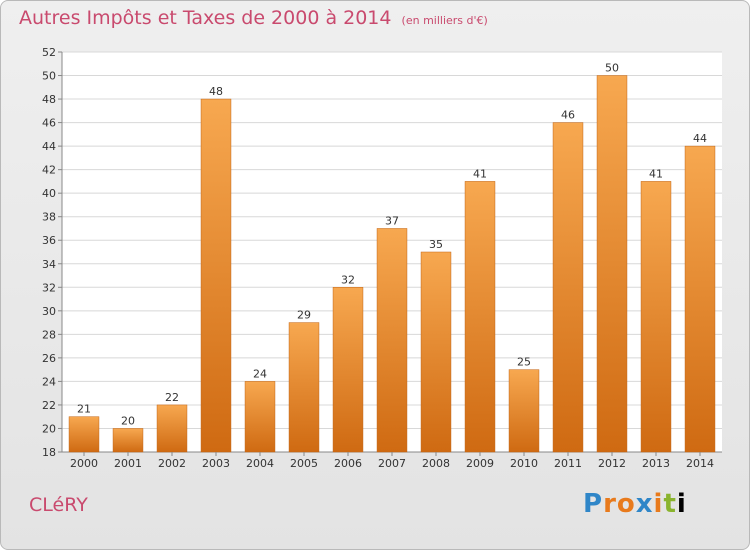  What do you see at coordinates (49, 146) in the screenshot?
I see `y-tick-label: 44` at bounding box center [49, 146].